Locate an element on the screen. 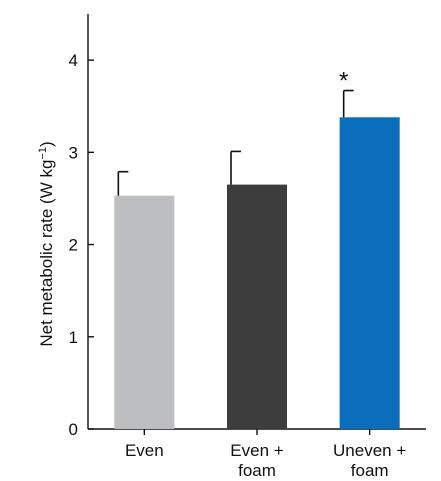 This screenshot has width=441, height=481. y-tick-label: 3 is located at coordinates (73, 152).